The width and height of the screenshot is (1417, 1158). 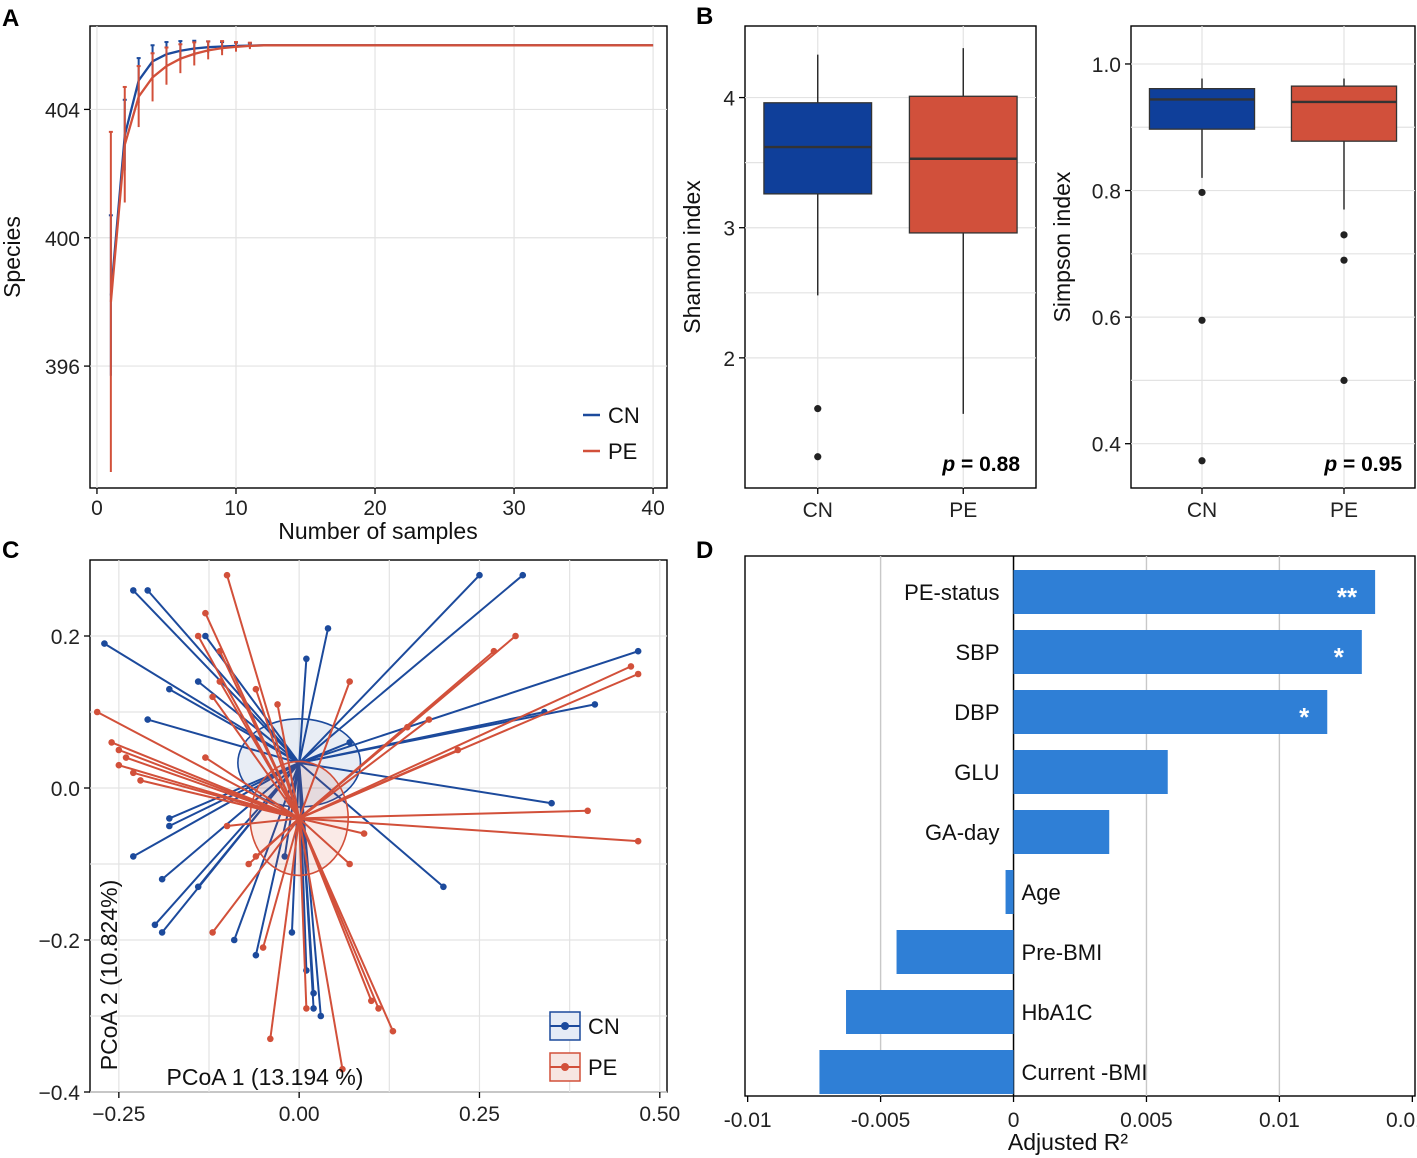 I want to click on shannon-p-text: = 0.88, so click(x=987, y=464).